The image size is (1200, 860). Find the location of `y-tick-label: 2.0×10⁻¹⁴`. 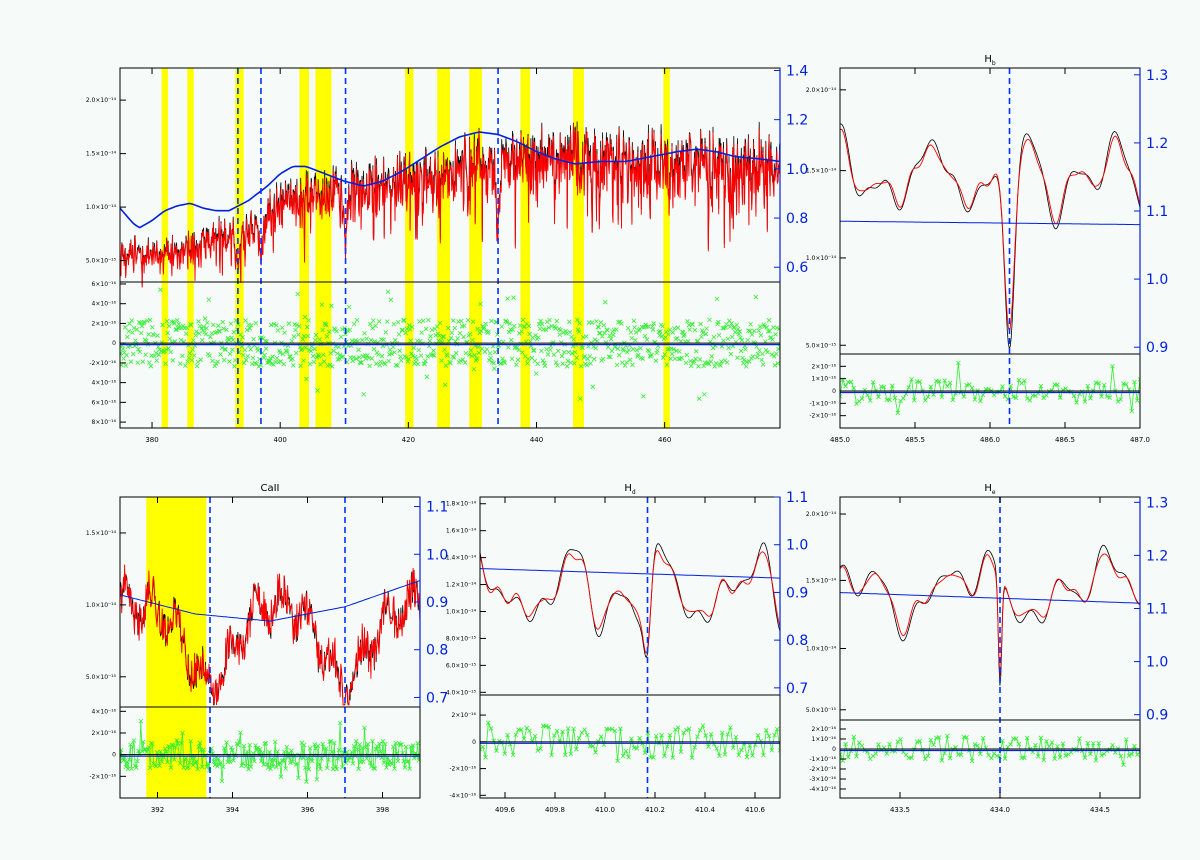

y-tick-label: 2.0×10⁻¹⁴ is located at coordinates (101, 100).